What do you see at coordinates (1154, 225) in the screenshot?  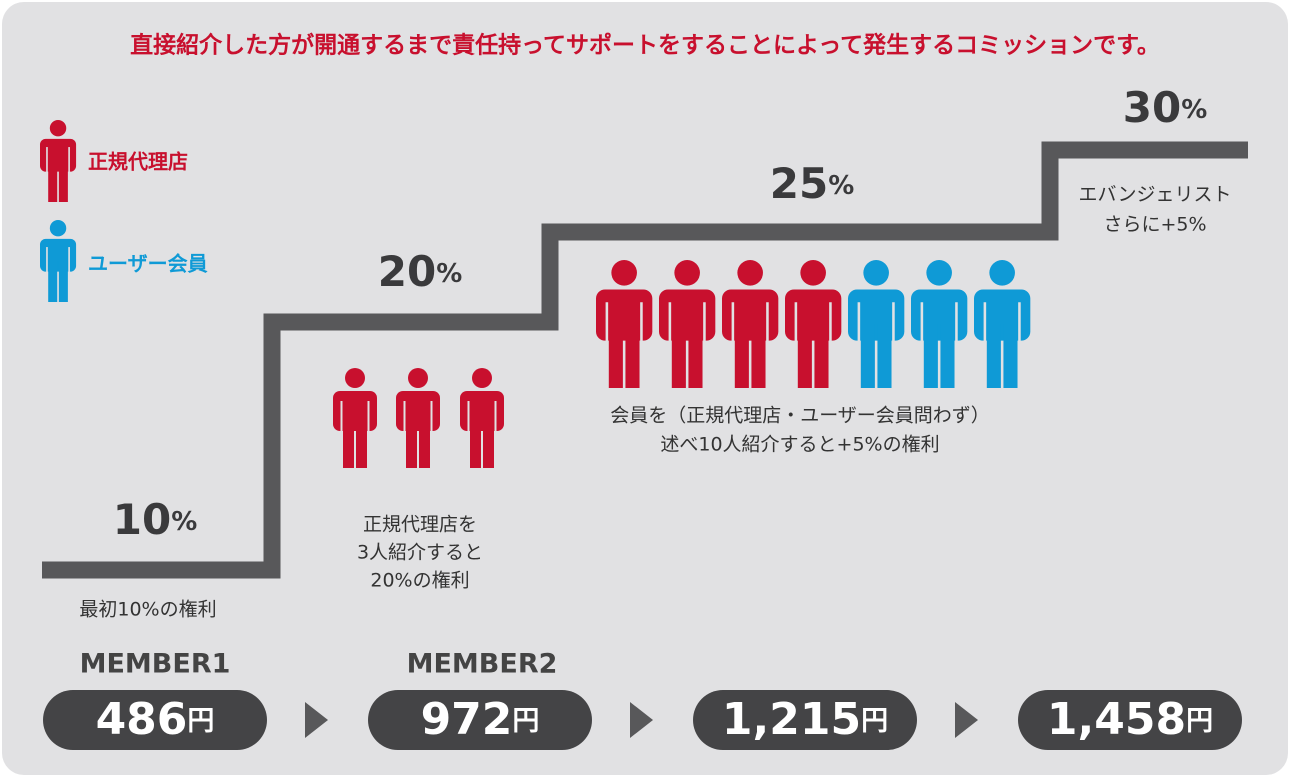 I see `step-description: さらに+5%` at bounding box center [1154, 225].